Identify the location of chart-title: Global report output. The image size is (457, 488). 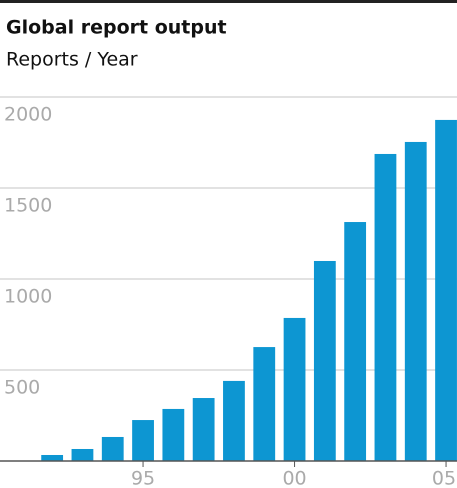
(116, 28).